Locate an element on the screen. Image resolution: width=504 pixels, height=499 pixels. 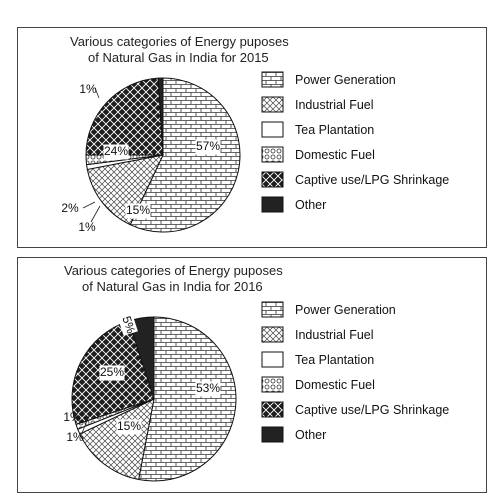
leader-line-other is located at coordinates (97, 93).